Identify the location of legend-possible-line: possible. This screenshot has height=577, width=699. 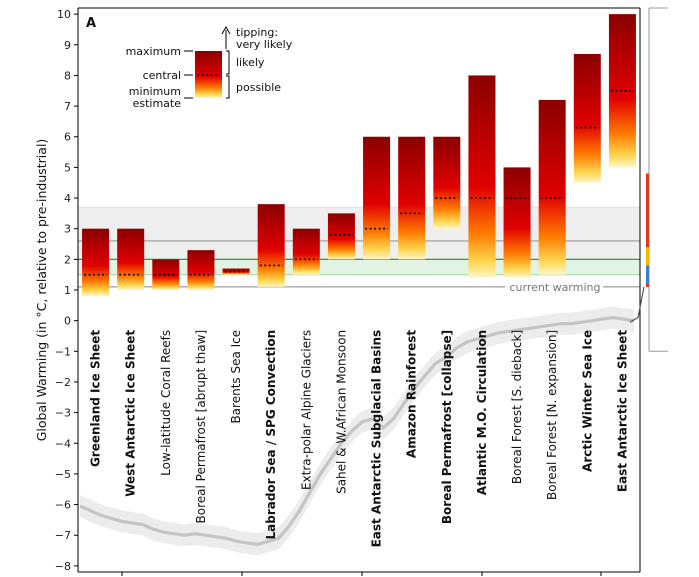
(258, 87).